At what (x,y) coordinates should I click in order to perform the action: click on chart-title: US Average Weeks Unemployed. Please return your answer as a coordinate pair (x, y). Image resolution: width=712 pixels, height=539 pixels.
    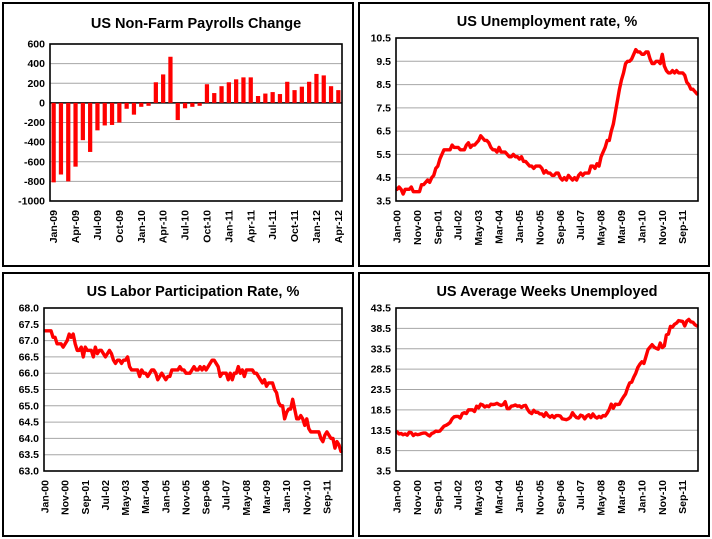
    Looking at the image, I should click on (546, 292).